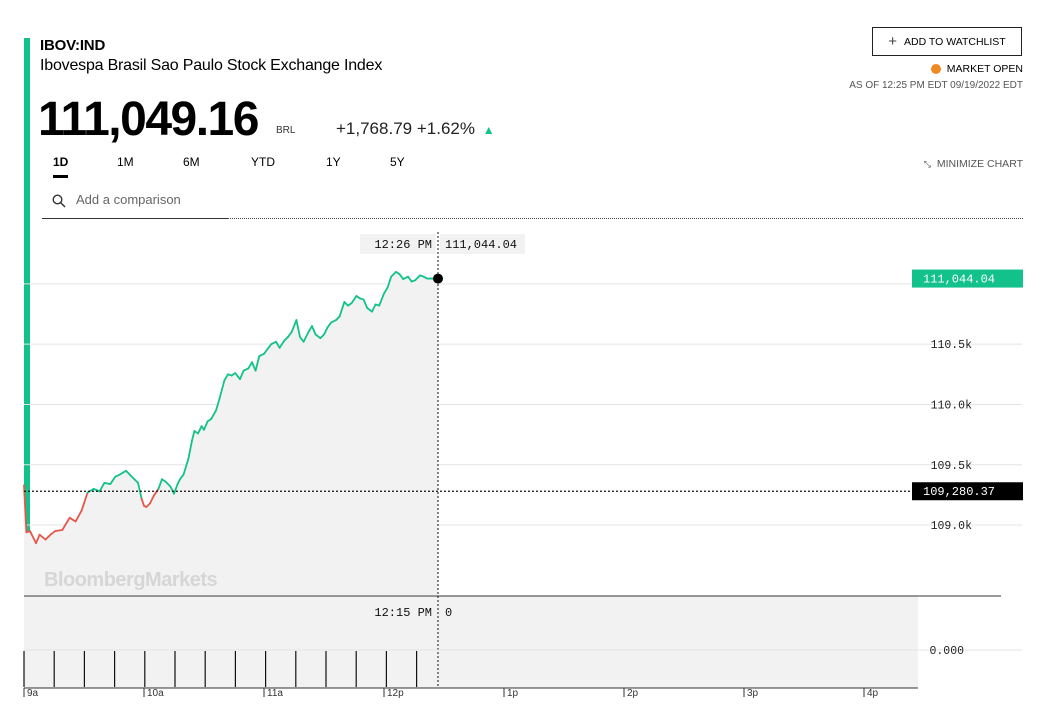  Describe the element at coordinates (155, 693) in the screenshot. I see `x-axis-label: 10a` at that location.